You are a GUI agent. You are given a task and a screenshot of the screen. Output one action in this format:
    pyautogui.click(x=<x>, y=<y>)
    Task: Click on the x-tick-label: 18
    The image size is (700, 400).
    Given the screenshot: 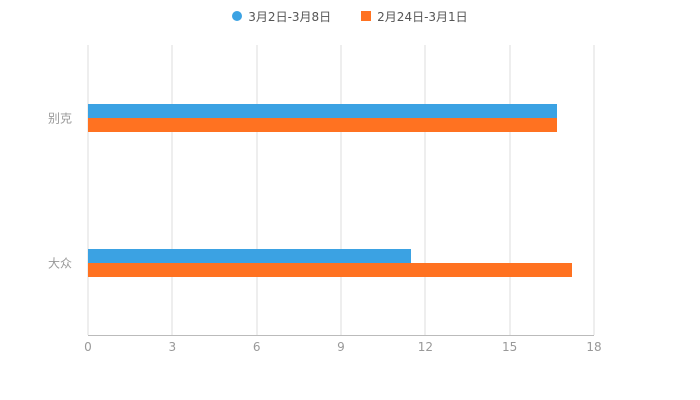 What is the action you would take?
    pyautogui.click(x=594, y=347)
    